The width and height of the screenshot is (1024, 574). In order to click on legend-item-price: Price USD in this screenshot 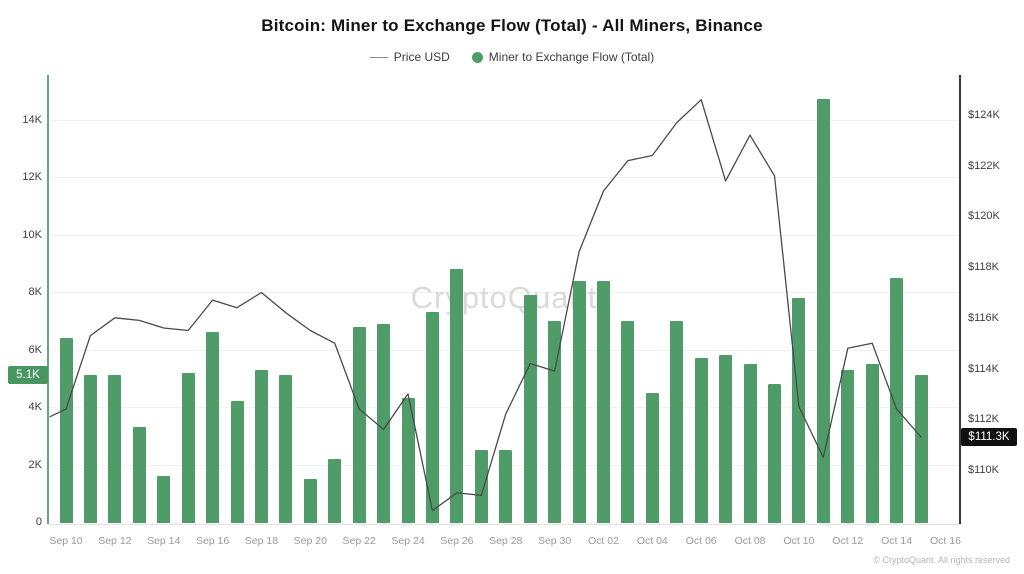, I will do `click(409, 57)`.